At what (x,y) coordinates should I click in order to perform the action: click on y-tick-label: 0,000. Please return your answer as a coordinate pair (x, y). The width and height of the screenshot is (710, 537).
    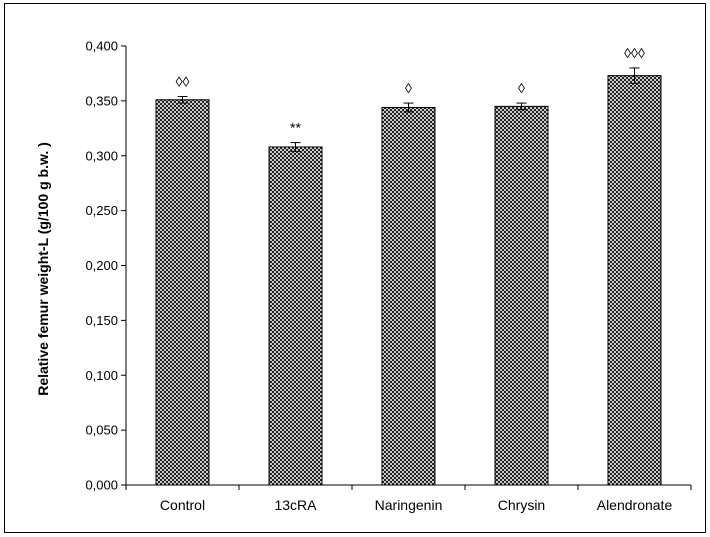
    Looking at the image, I should click on (101, 485).